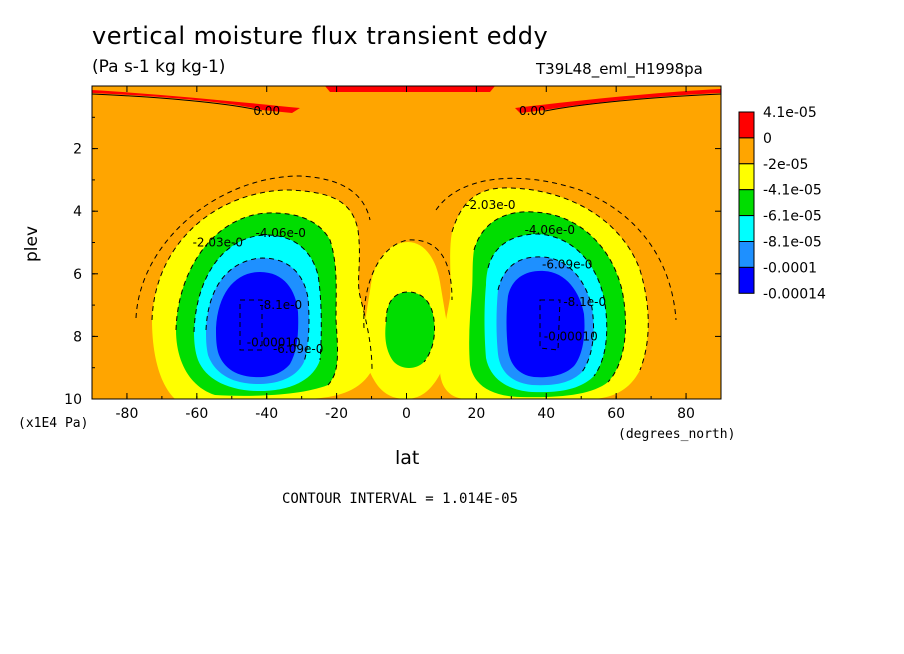 This screenshot has width=904, height=654. What do you see at coordinates (336, 414) in the screenshot?
I see `x-tick-label: -20` at bounding box center [336, 414].